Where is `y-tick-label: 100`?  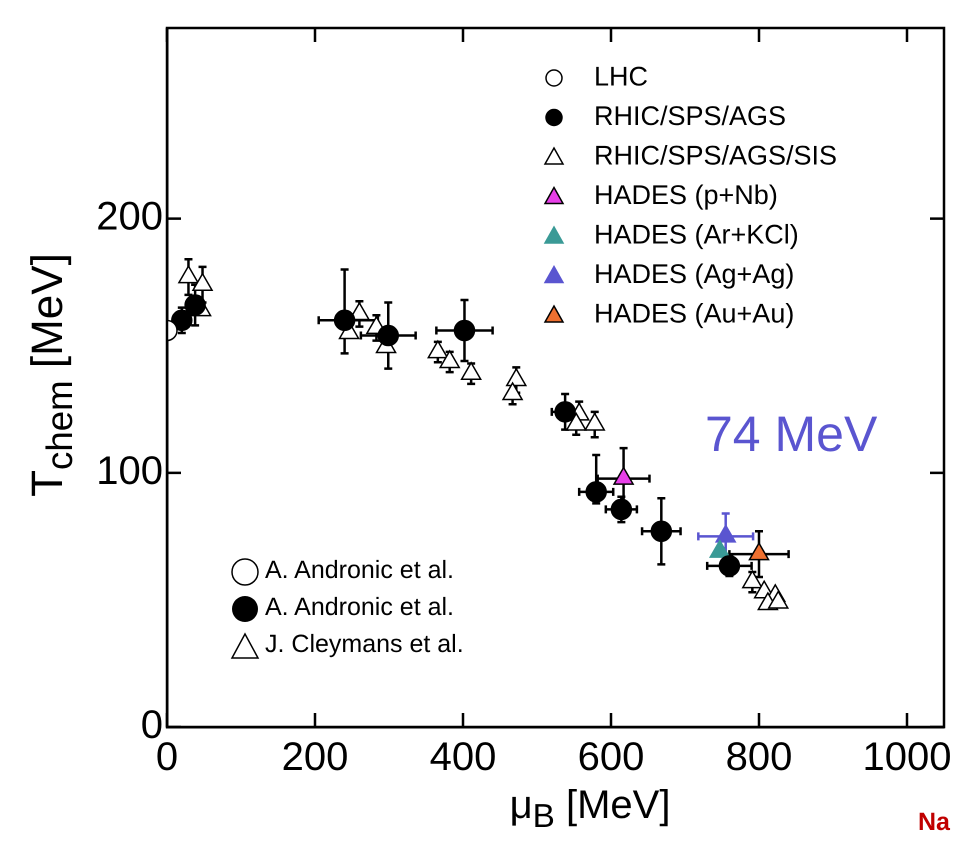 y-tick-label: 100 is located at coordinates (129, 470).